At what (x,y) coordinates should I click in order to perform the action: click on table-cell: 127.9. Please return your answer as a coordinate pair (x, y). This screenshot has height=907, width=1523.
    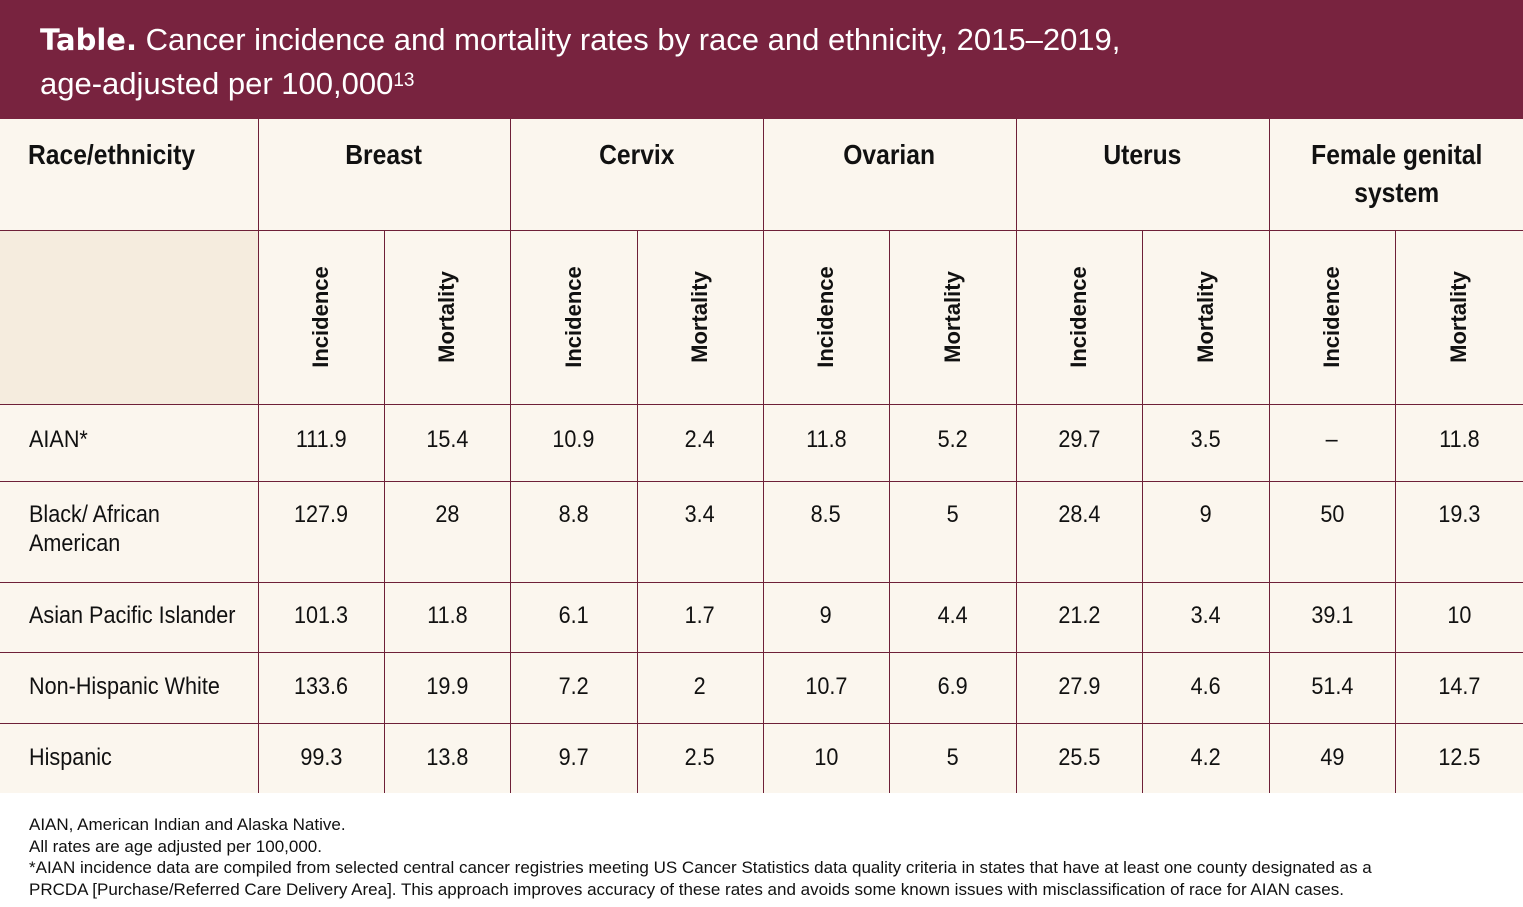
    Looking at the image, I should click on (321, 531).